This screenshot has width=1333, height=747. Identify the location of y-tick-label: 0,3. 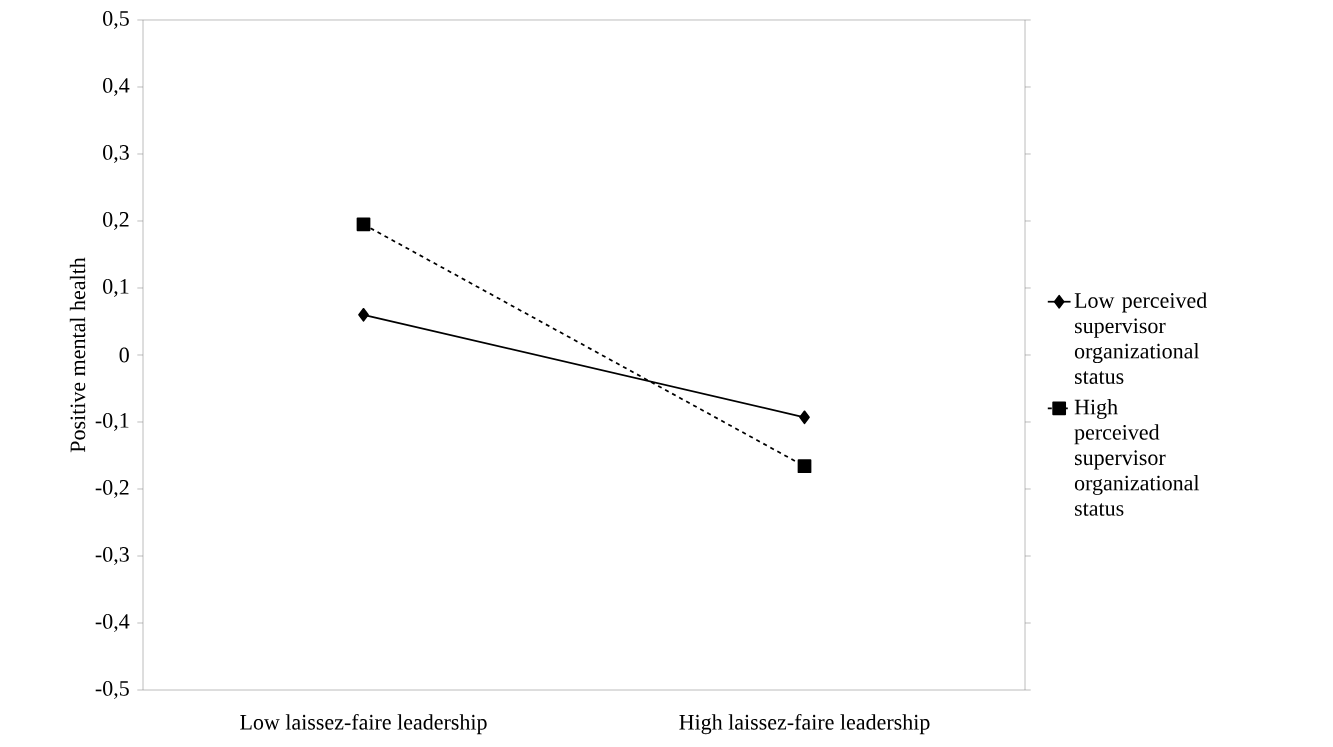
(116, 154).